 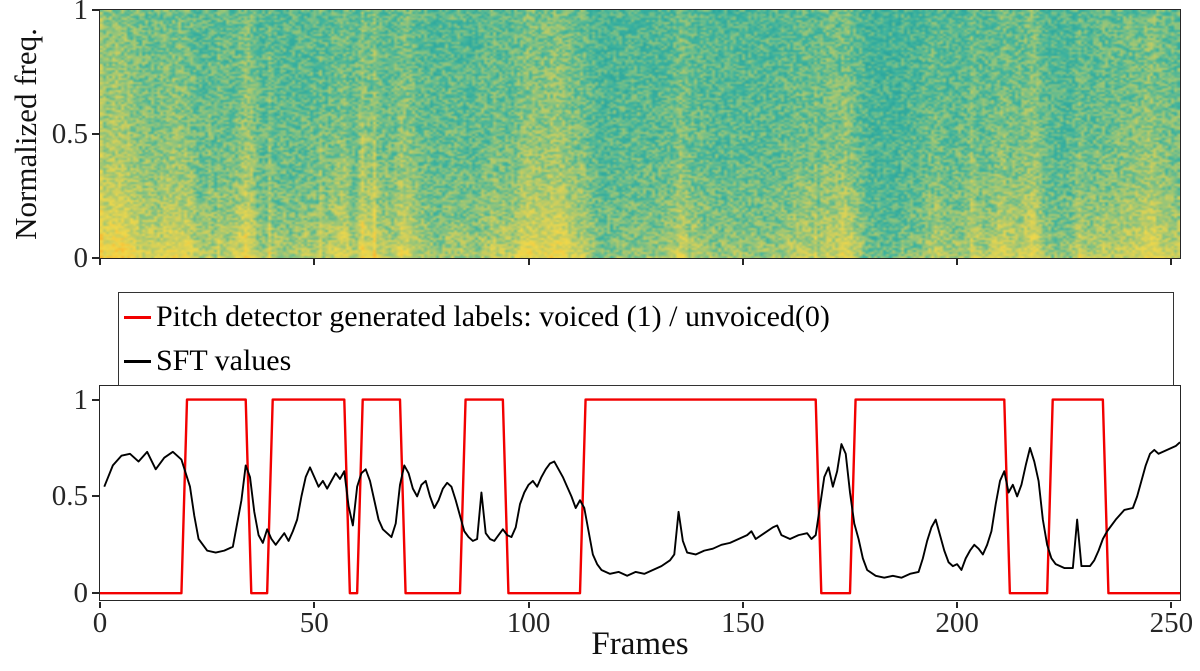 I want to click on line-chart-y-tick-label: 1, so click(x=81, y=399).